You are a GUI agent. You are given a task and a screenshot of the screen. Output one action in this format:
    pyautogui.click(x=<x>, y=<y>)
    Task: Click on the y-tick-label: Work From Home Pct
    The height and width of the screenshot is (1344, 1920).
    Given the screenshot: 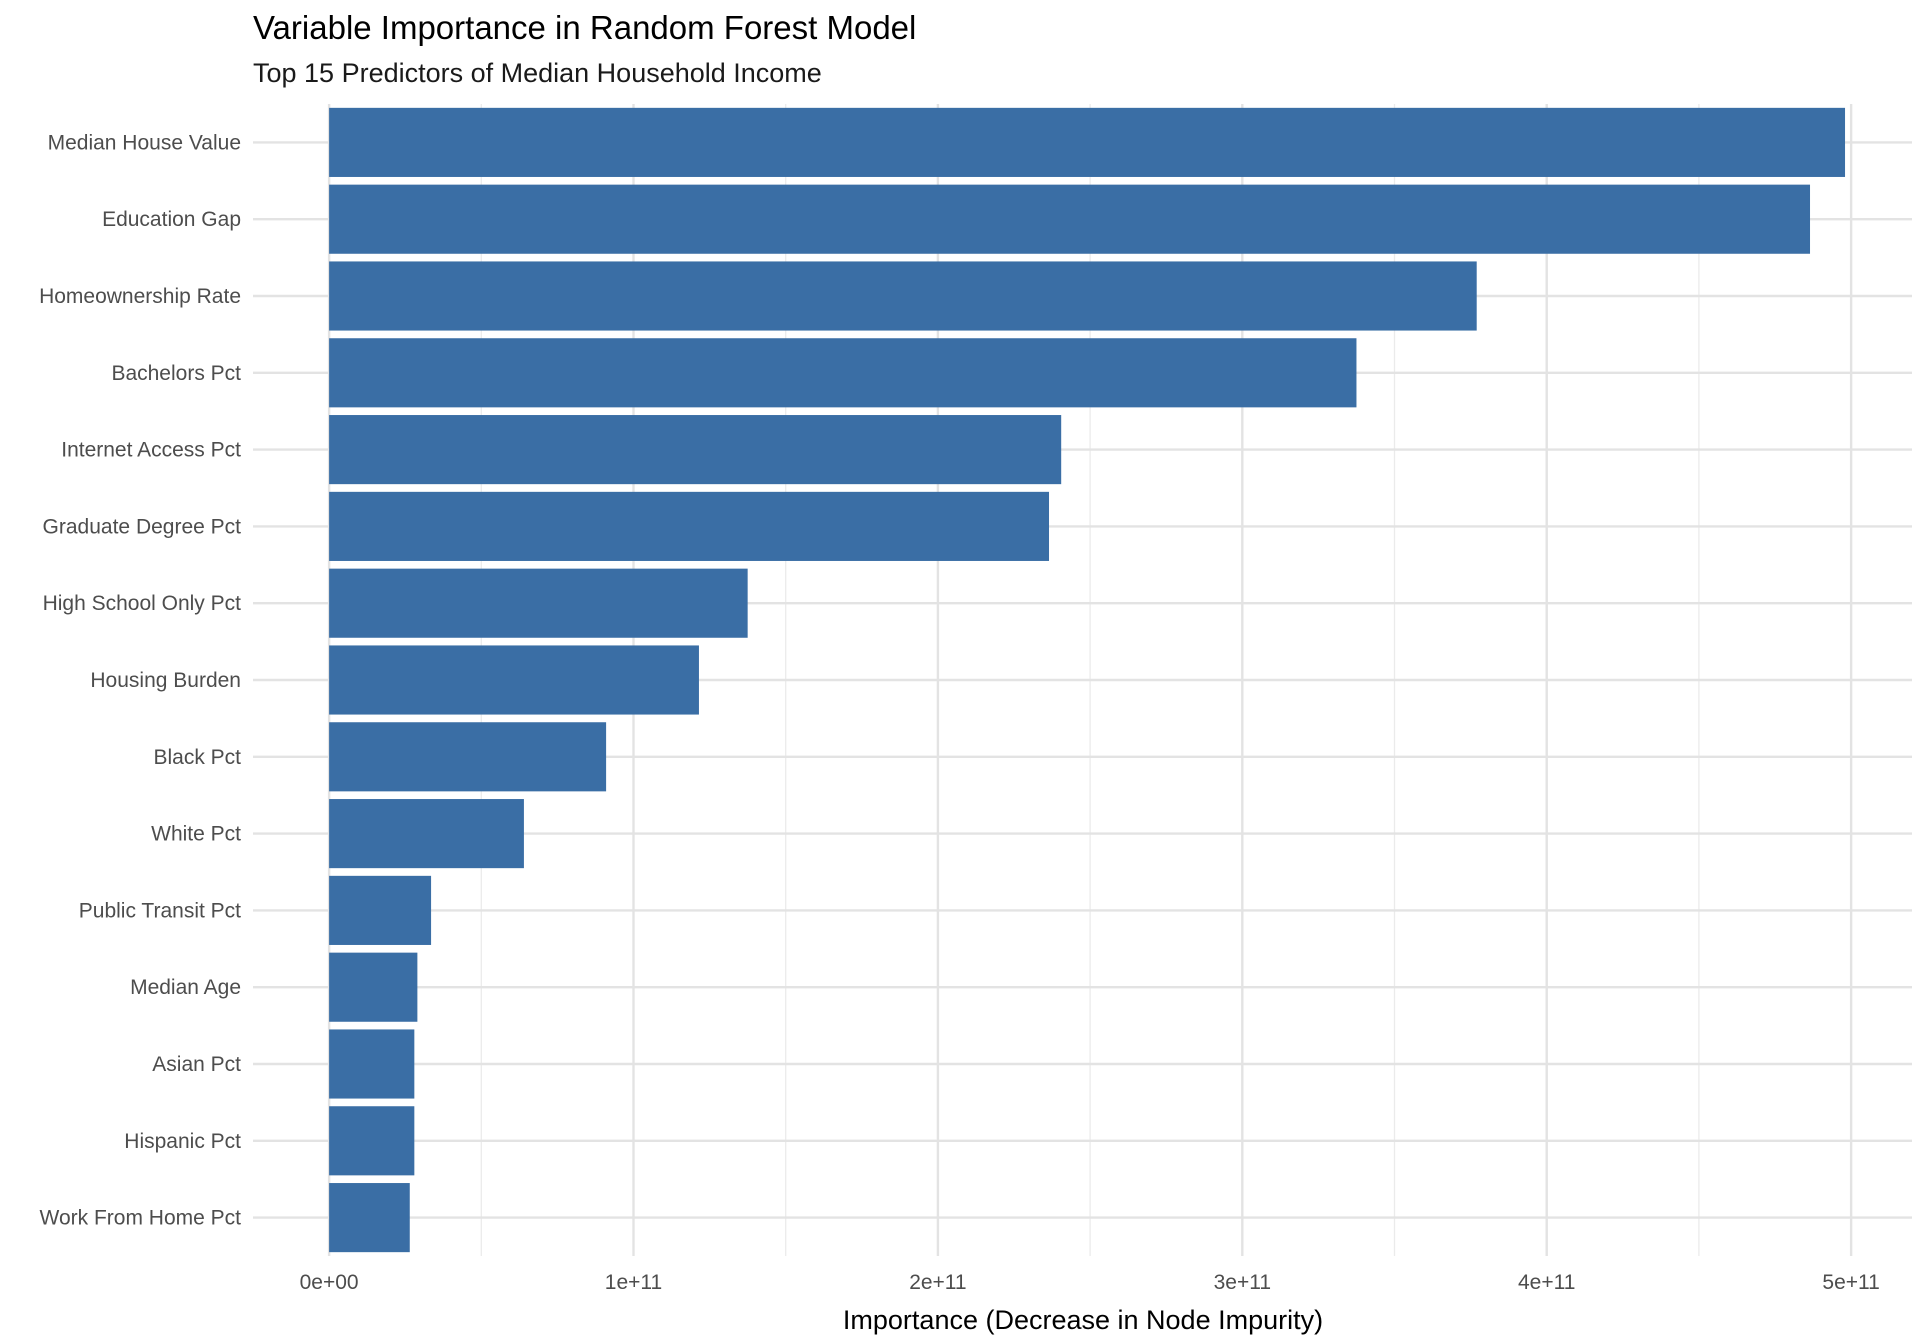 What is the action you would take?
    pyautogui.click(x=141, y=1218)
    